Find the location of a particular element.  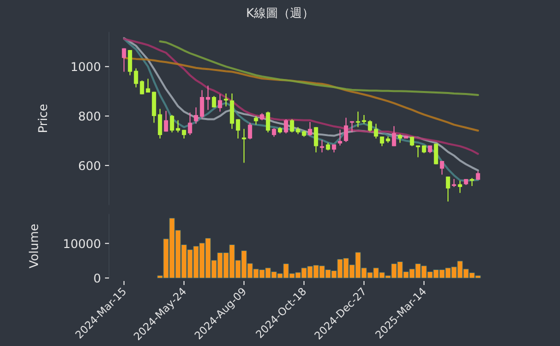

ytick-label: 1000 is located at coordinates (85, 67).